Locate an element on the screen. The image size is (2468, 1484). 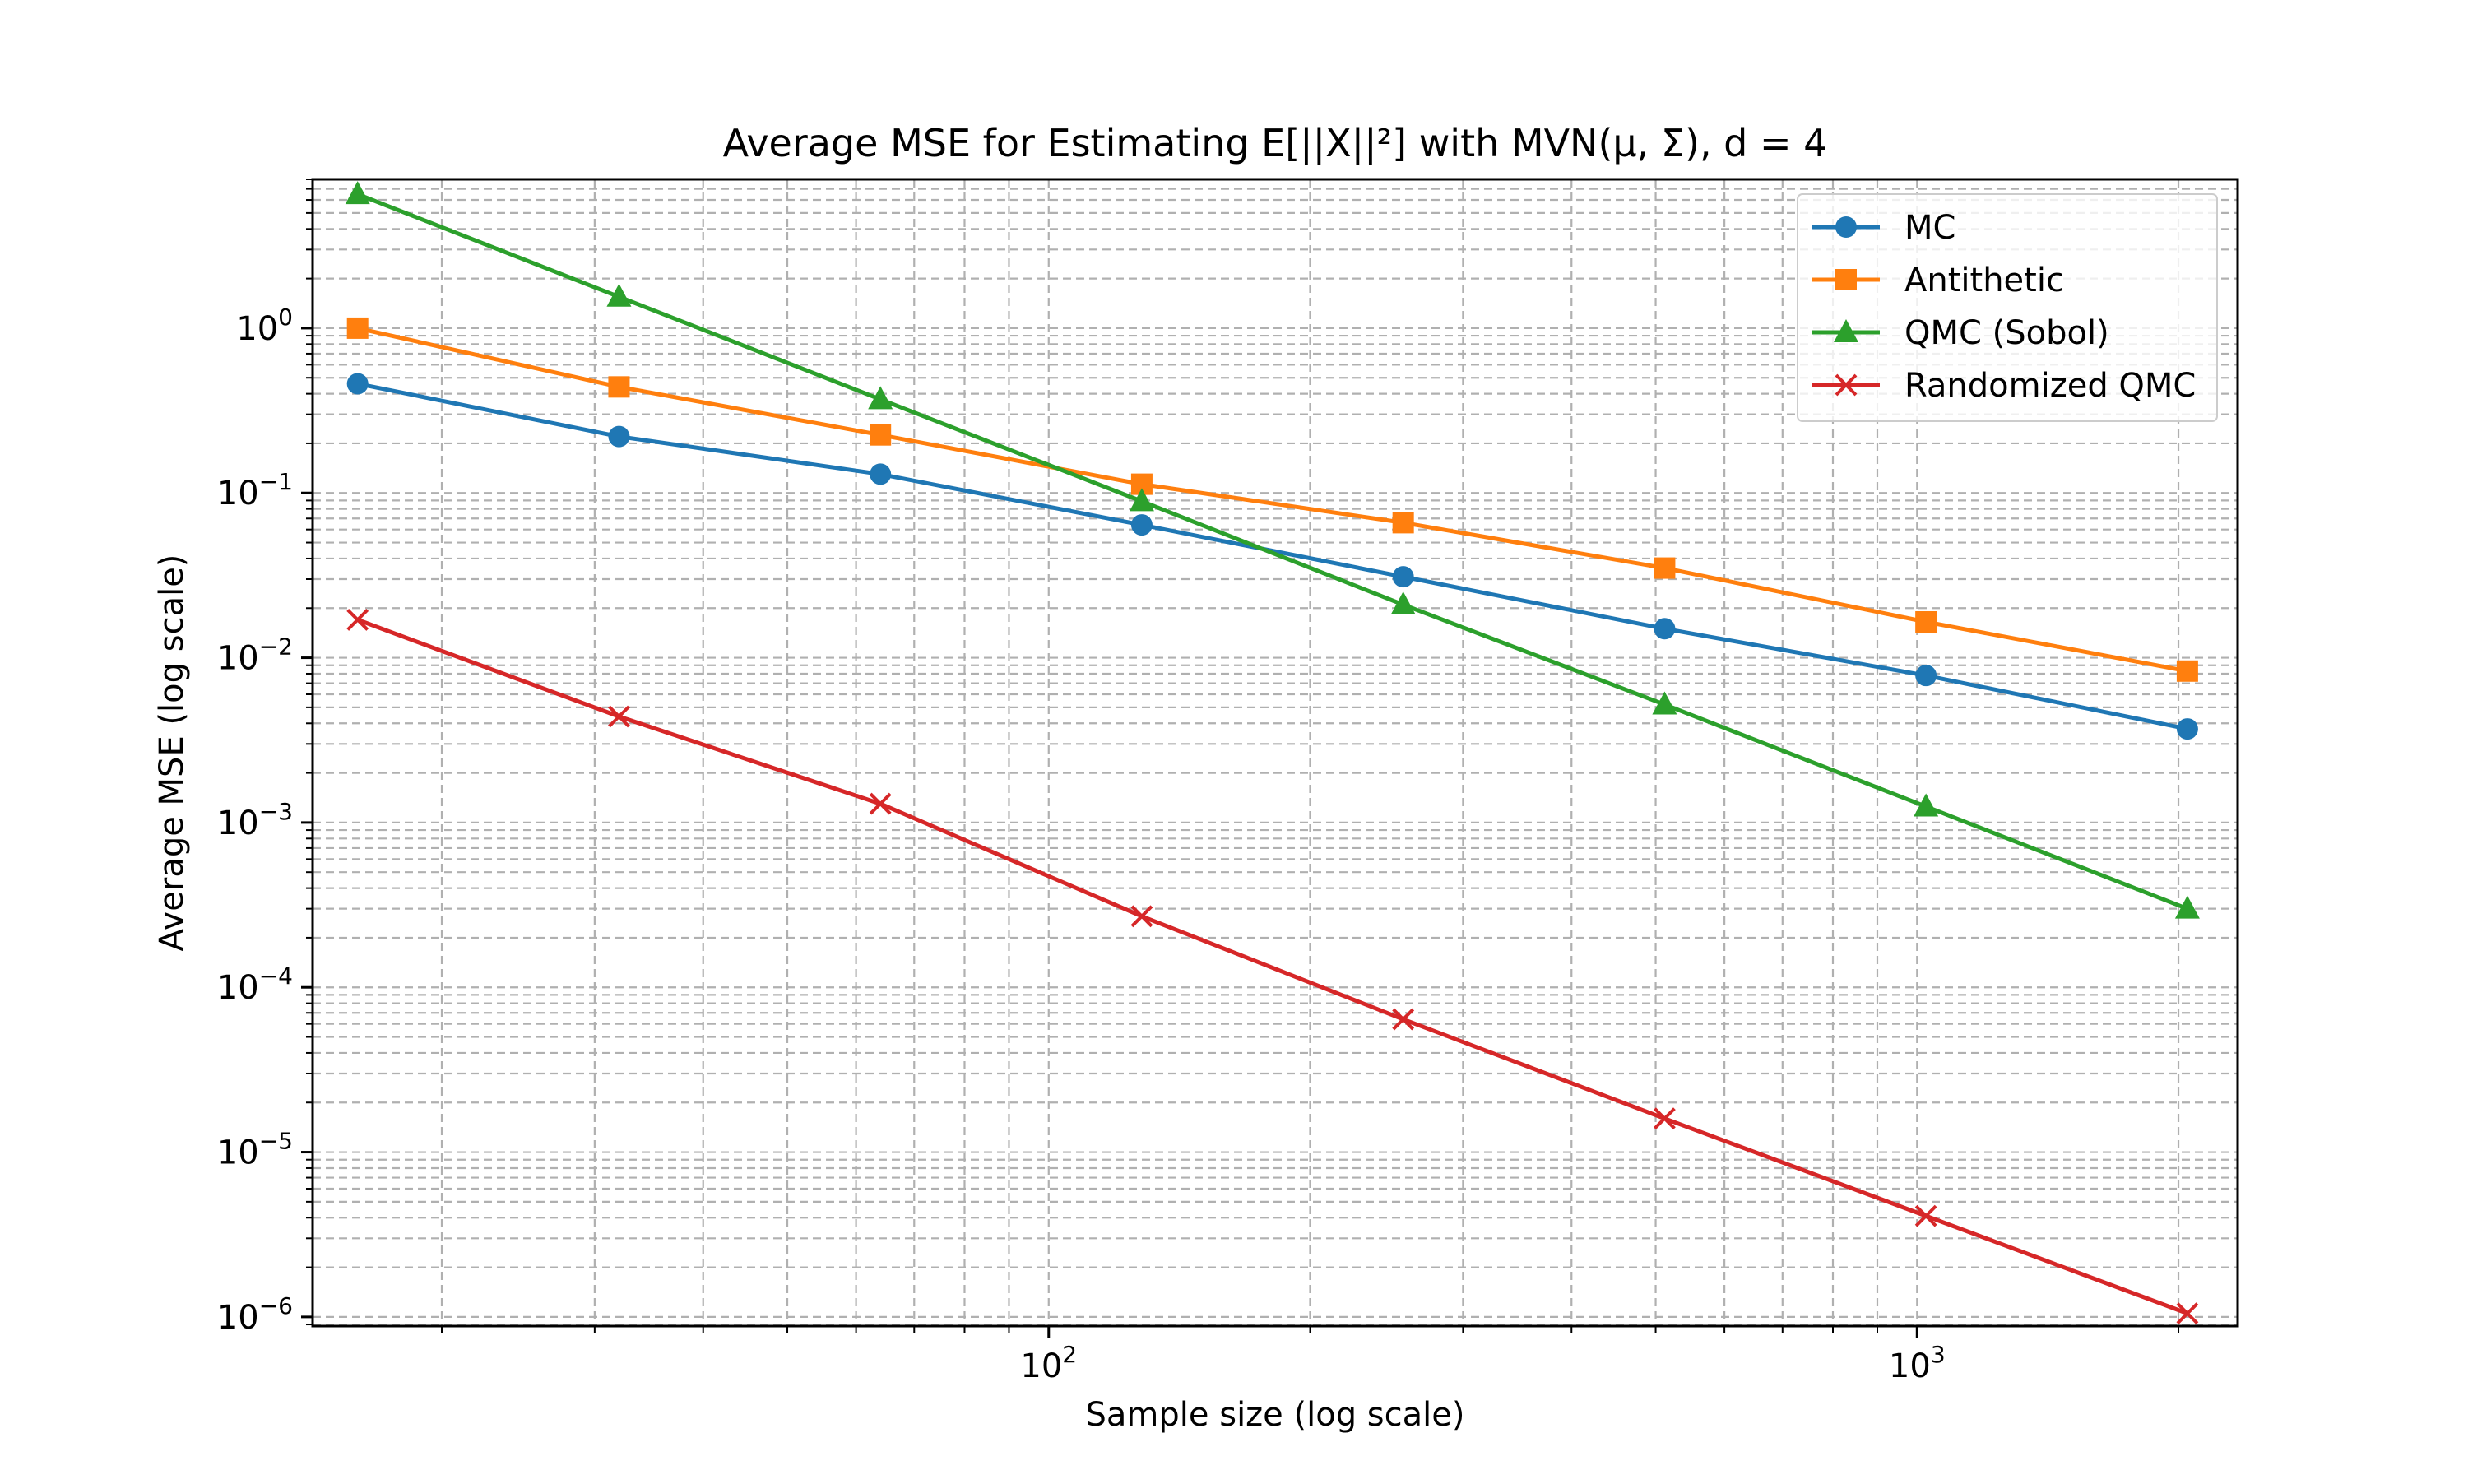
y-axis-label: Average MSE (log scale) is located at coordinates (172, 753).